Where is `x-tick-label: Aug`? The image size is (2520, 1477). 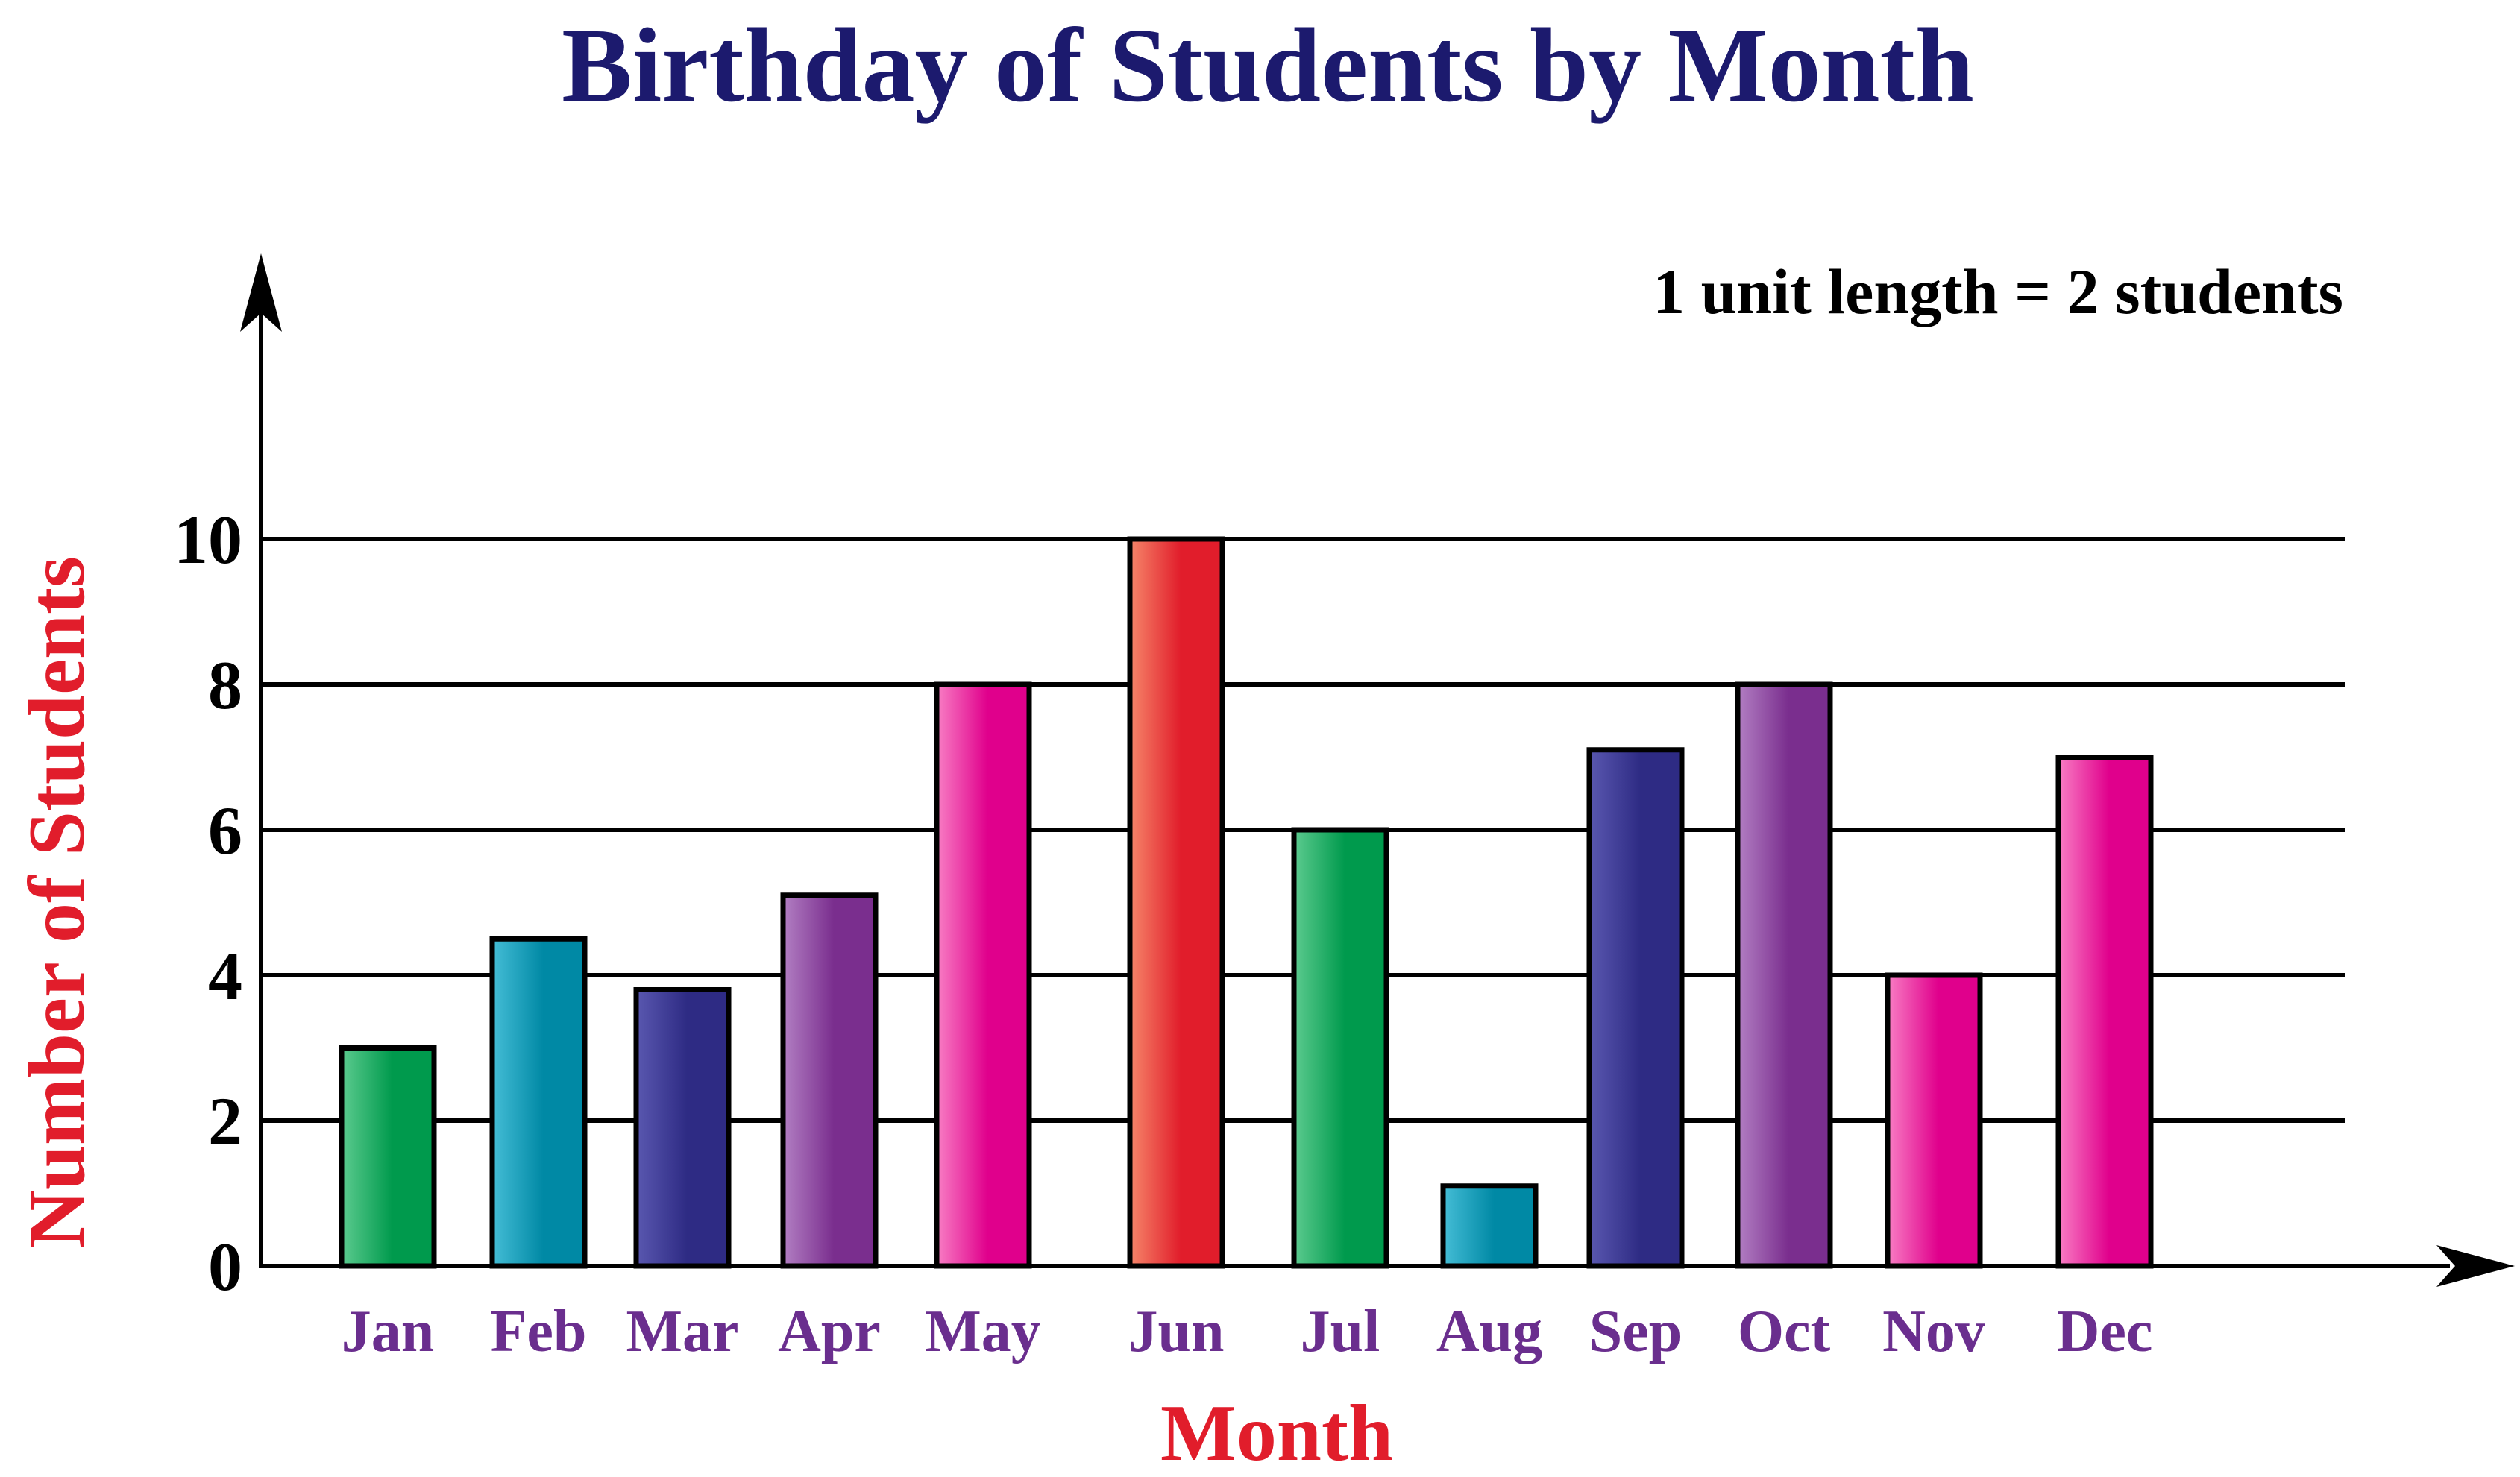
x-tick-label: Aug is located at coordinates (1489, 1331).